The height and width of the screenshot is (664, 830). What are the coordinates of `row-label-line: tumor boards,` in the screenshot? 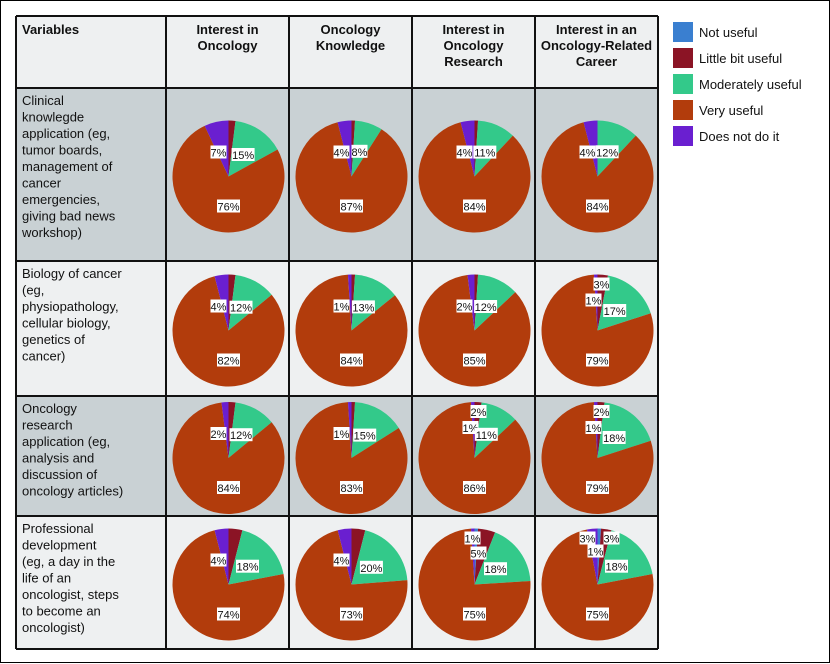 It's located at (62, 150).